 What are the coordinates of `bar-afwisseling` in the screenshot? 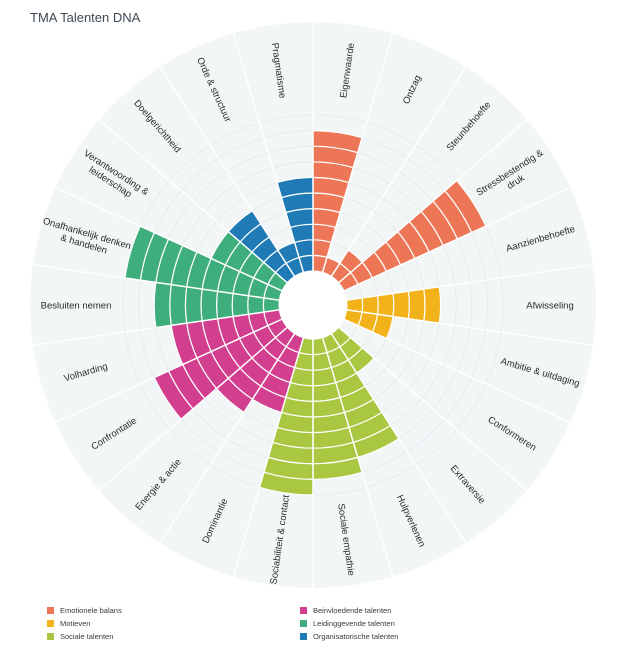 It's located at (393, 305).